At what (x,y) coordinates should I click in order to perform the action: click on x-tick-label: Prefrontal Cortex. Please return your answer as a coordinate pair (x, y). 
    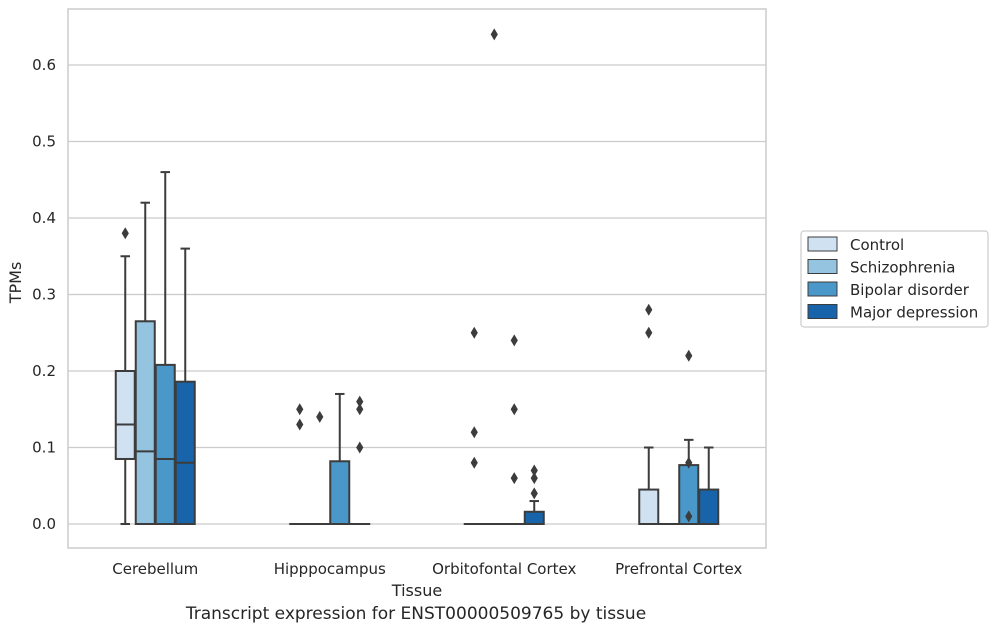
    Looking at the image, I should click on (678, 569).